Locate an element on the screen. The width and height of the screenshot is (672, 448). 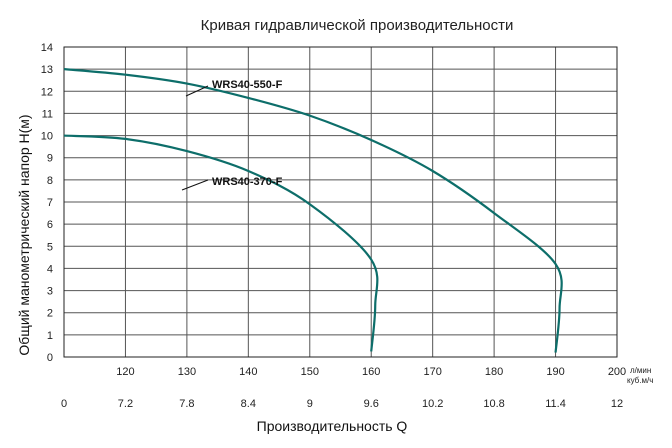
y-tick-label: 12 is located at coordinates (47, 92).